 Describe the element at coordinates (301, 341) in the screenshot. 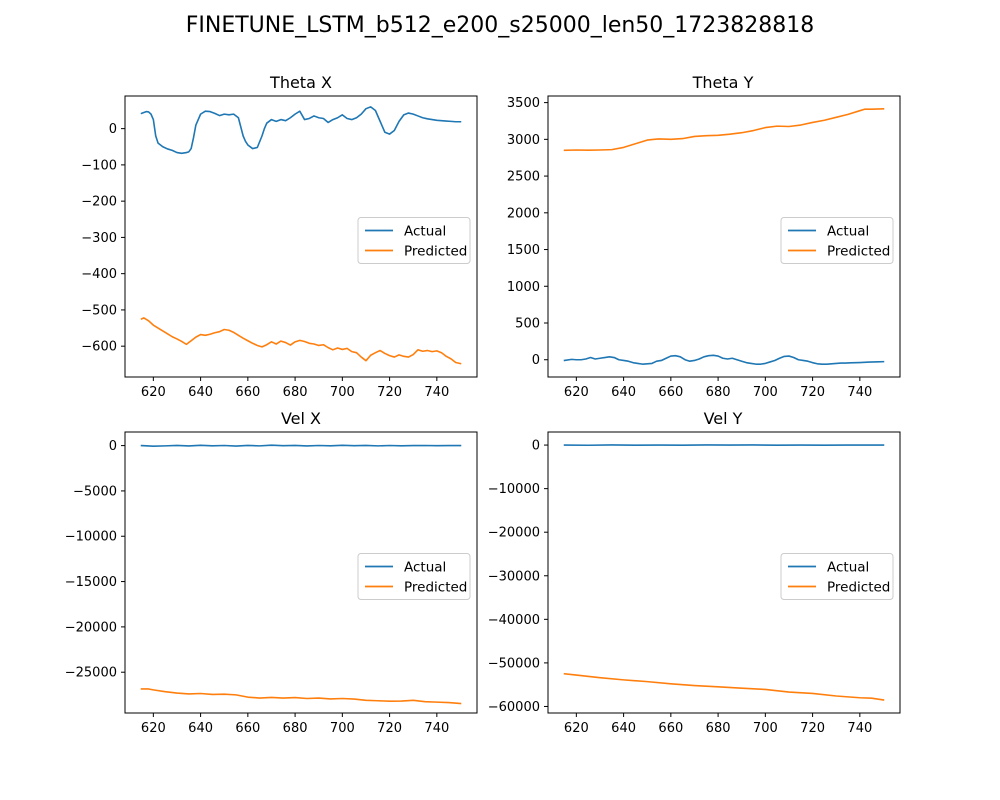

I see `series-line-theta-x-predicted` at that location.